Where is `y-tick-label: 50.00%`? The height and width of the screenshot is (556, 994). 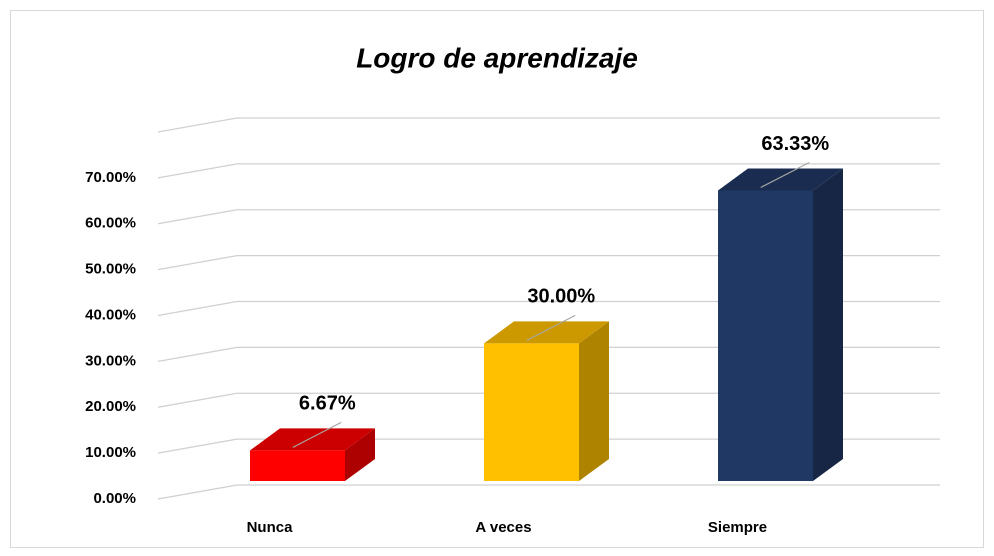 y-tick-label: 50.00% is located at coordinates (110, 269).